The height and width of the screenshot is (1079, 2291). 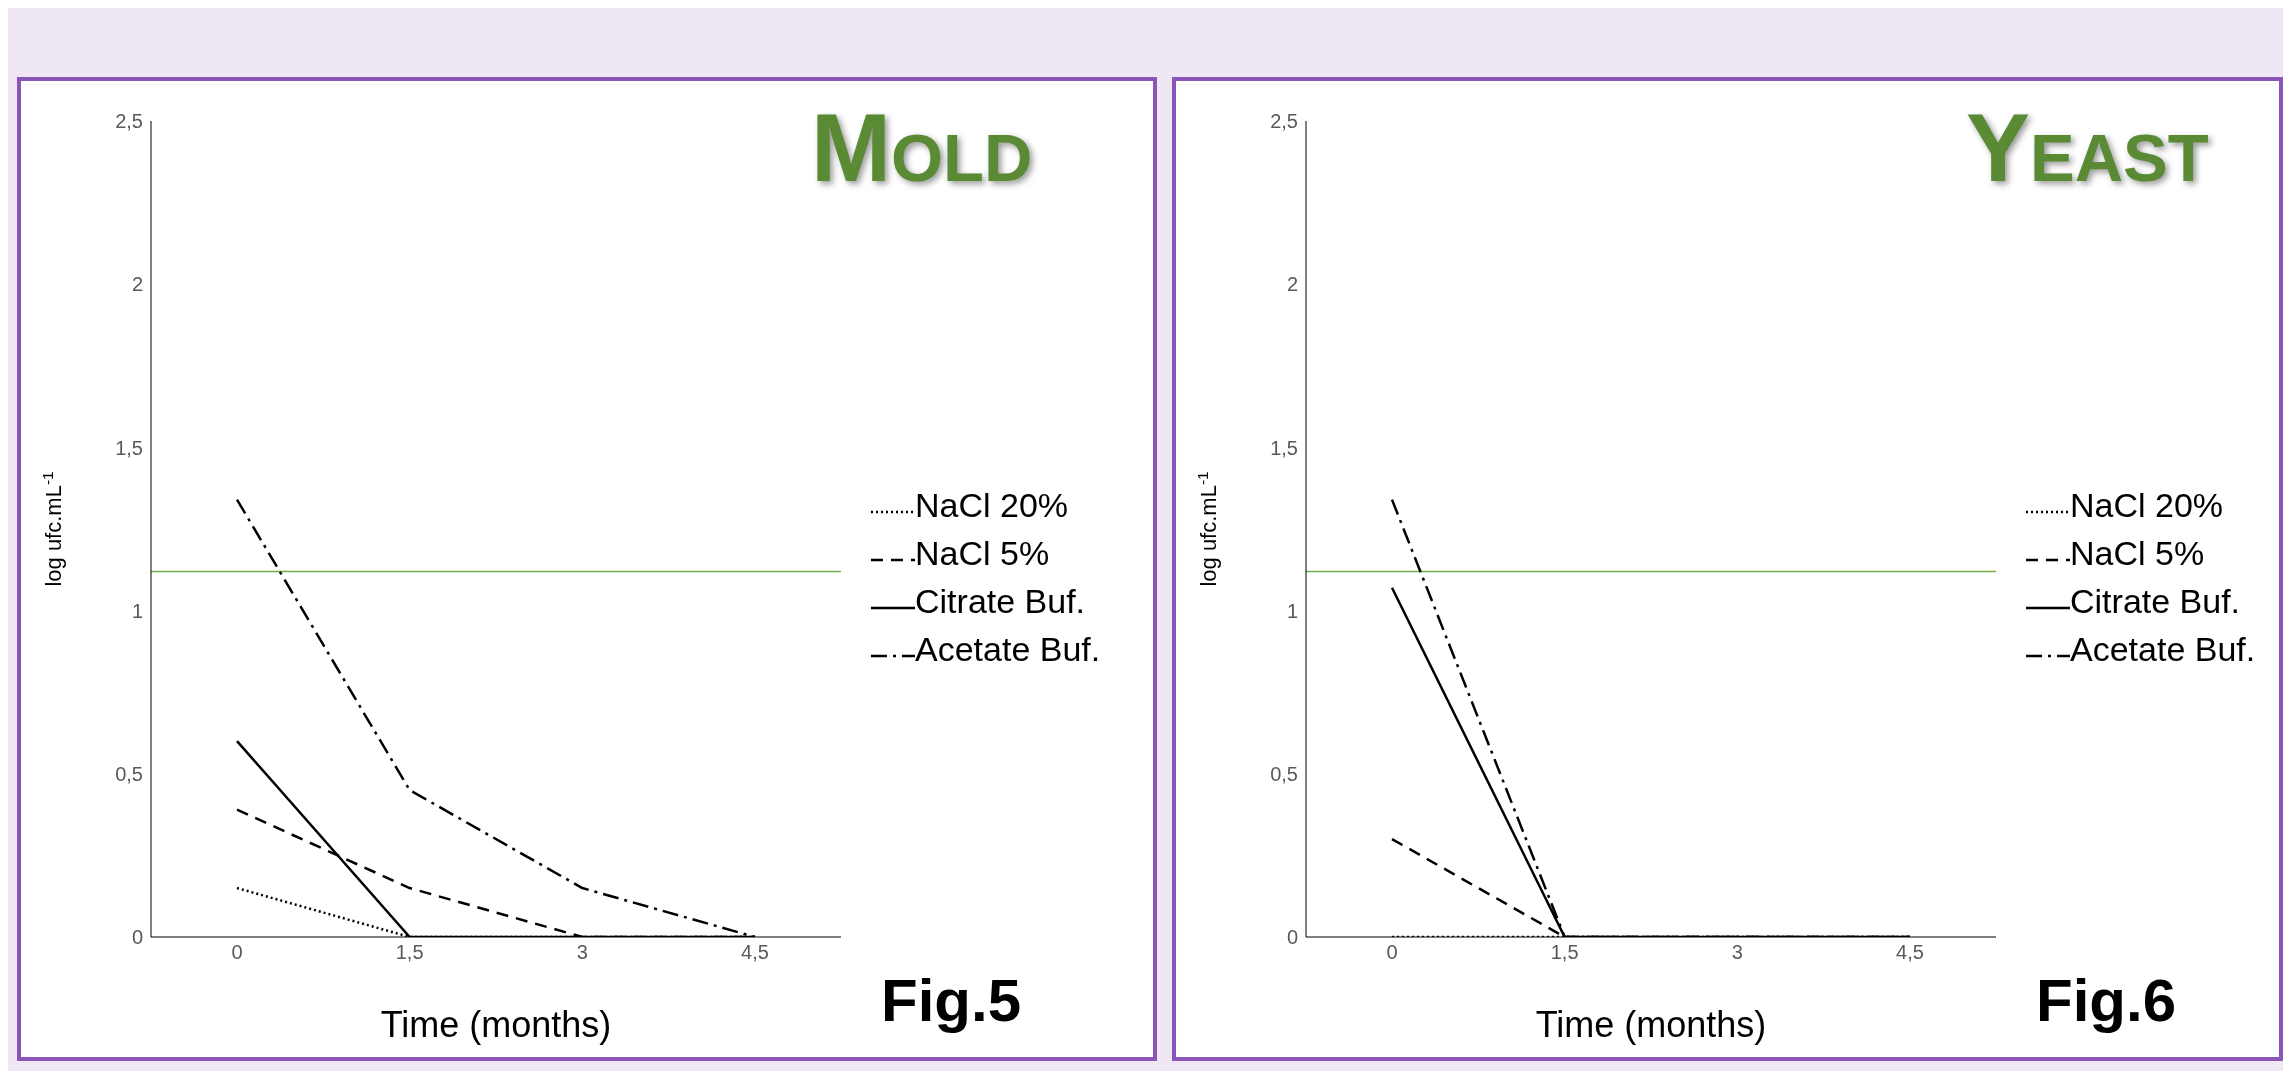 I want to click on chart-title: Yeast, so click(x=2087, y=147).